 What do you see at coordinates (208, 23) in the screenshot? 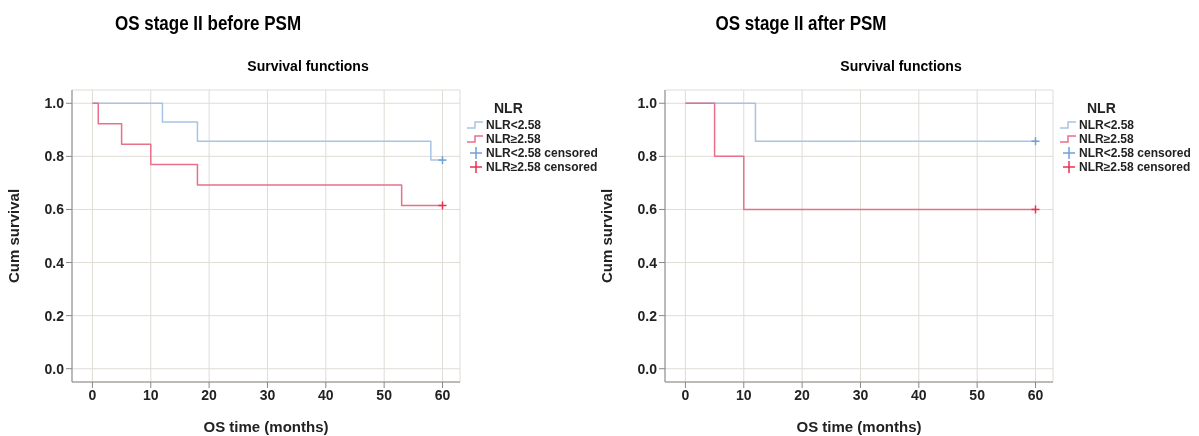
I see `chart-title: OS stage II before PSM` at bounding box center [208, 23].